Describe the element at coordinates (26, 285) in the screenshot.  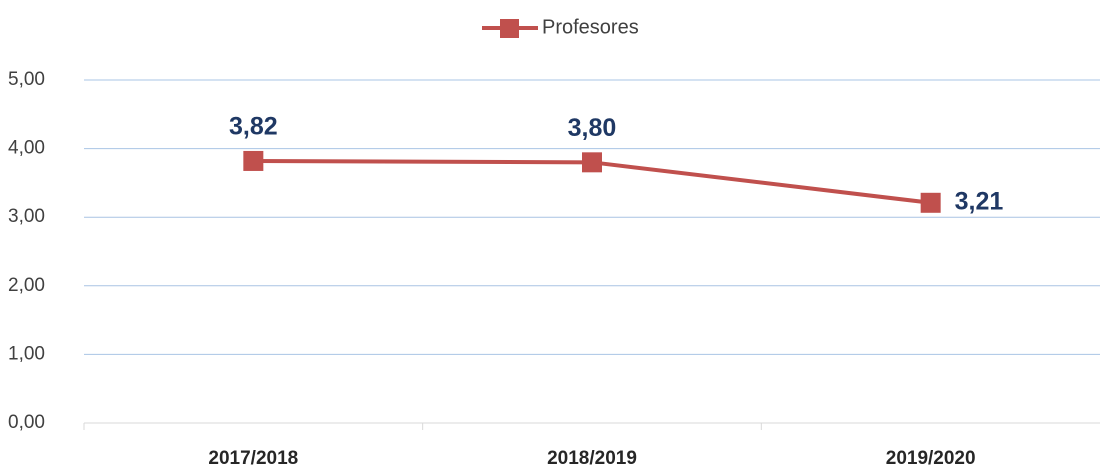
I see `y-tick-label: 2,00` at that location.